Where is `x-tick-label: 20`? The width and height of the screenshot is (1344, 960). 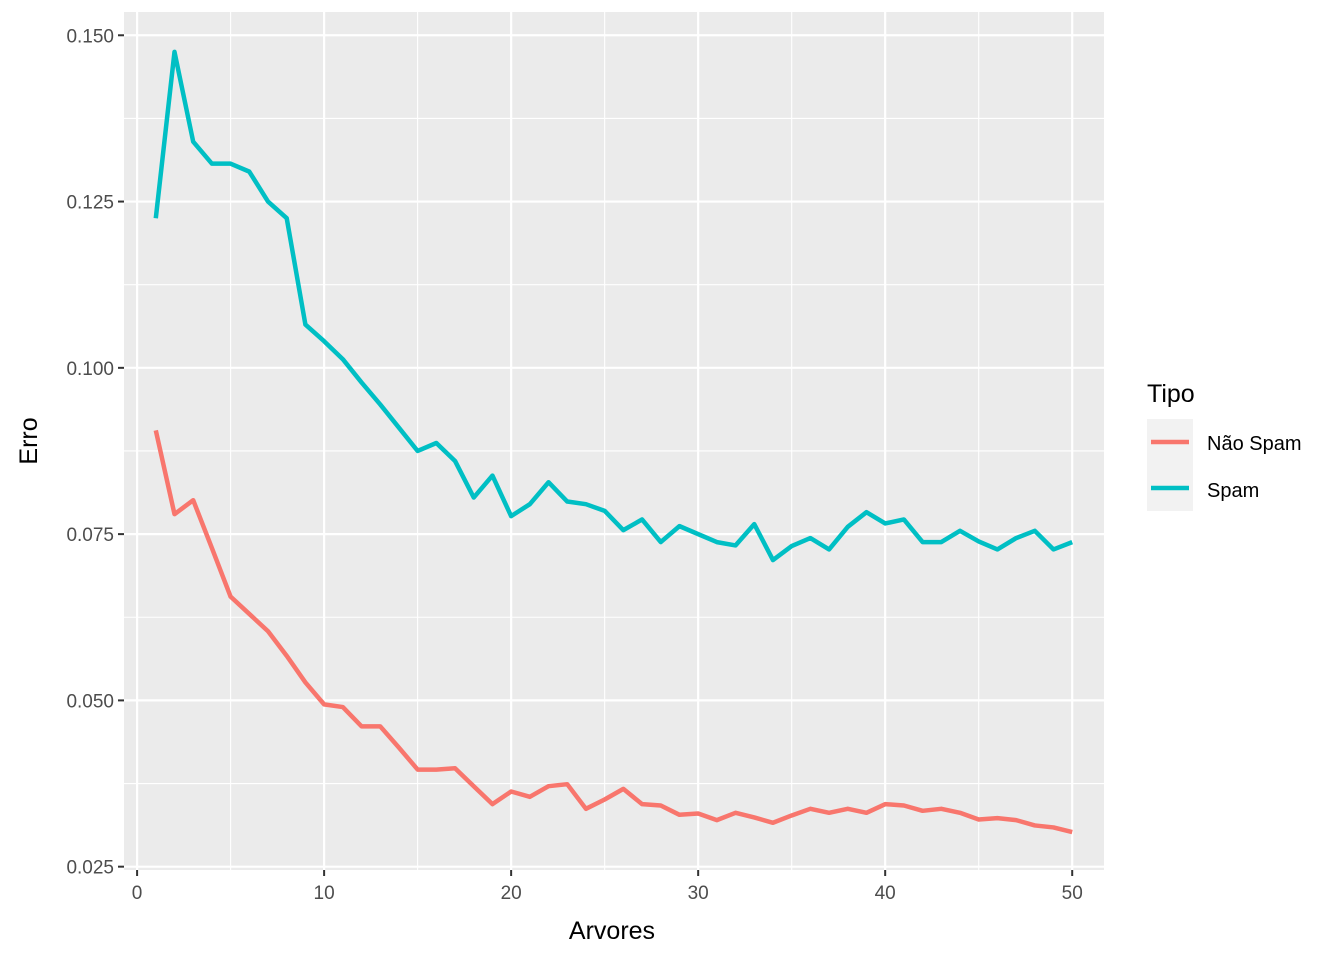
x-tick-label: 20 is located at coordinates (511, 893).